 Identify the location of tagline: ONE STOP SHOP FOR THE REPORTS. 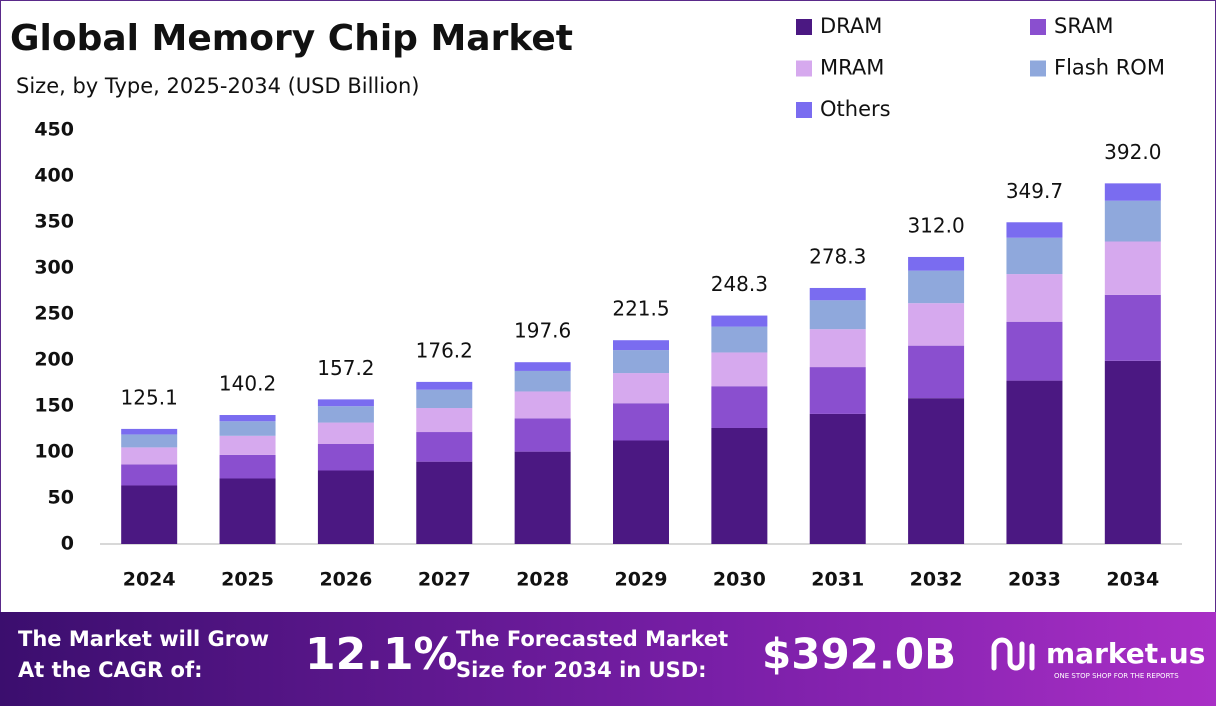
(1116, 676).